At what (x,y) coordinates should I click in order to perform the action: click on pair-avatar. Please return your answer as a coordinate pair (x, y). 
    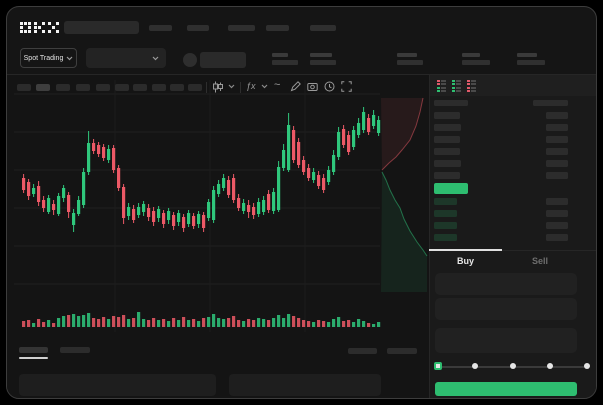
    Looking at the image, I should click on (190, 60).